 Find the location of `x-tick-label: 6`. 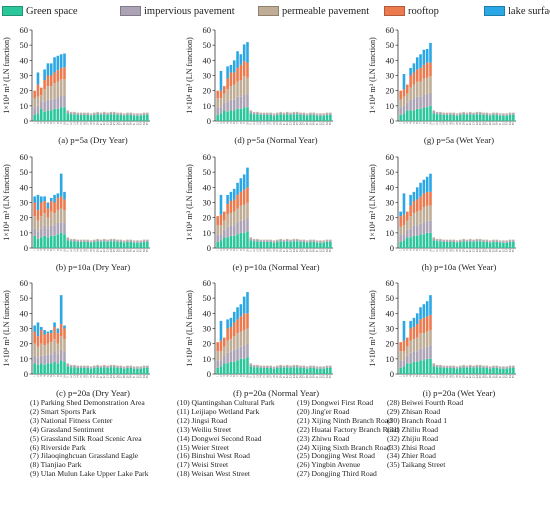

x-tick-label: 6 is located at coordinates (417, 123).